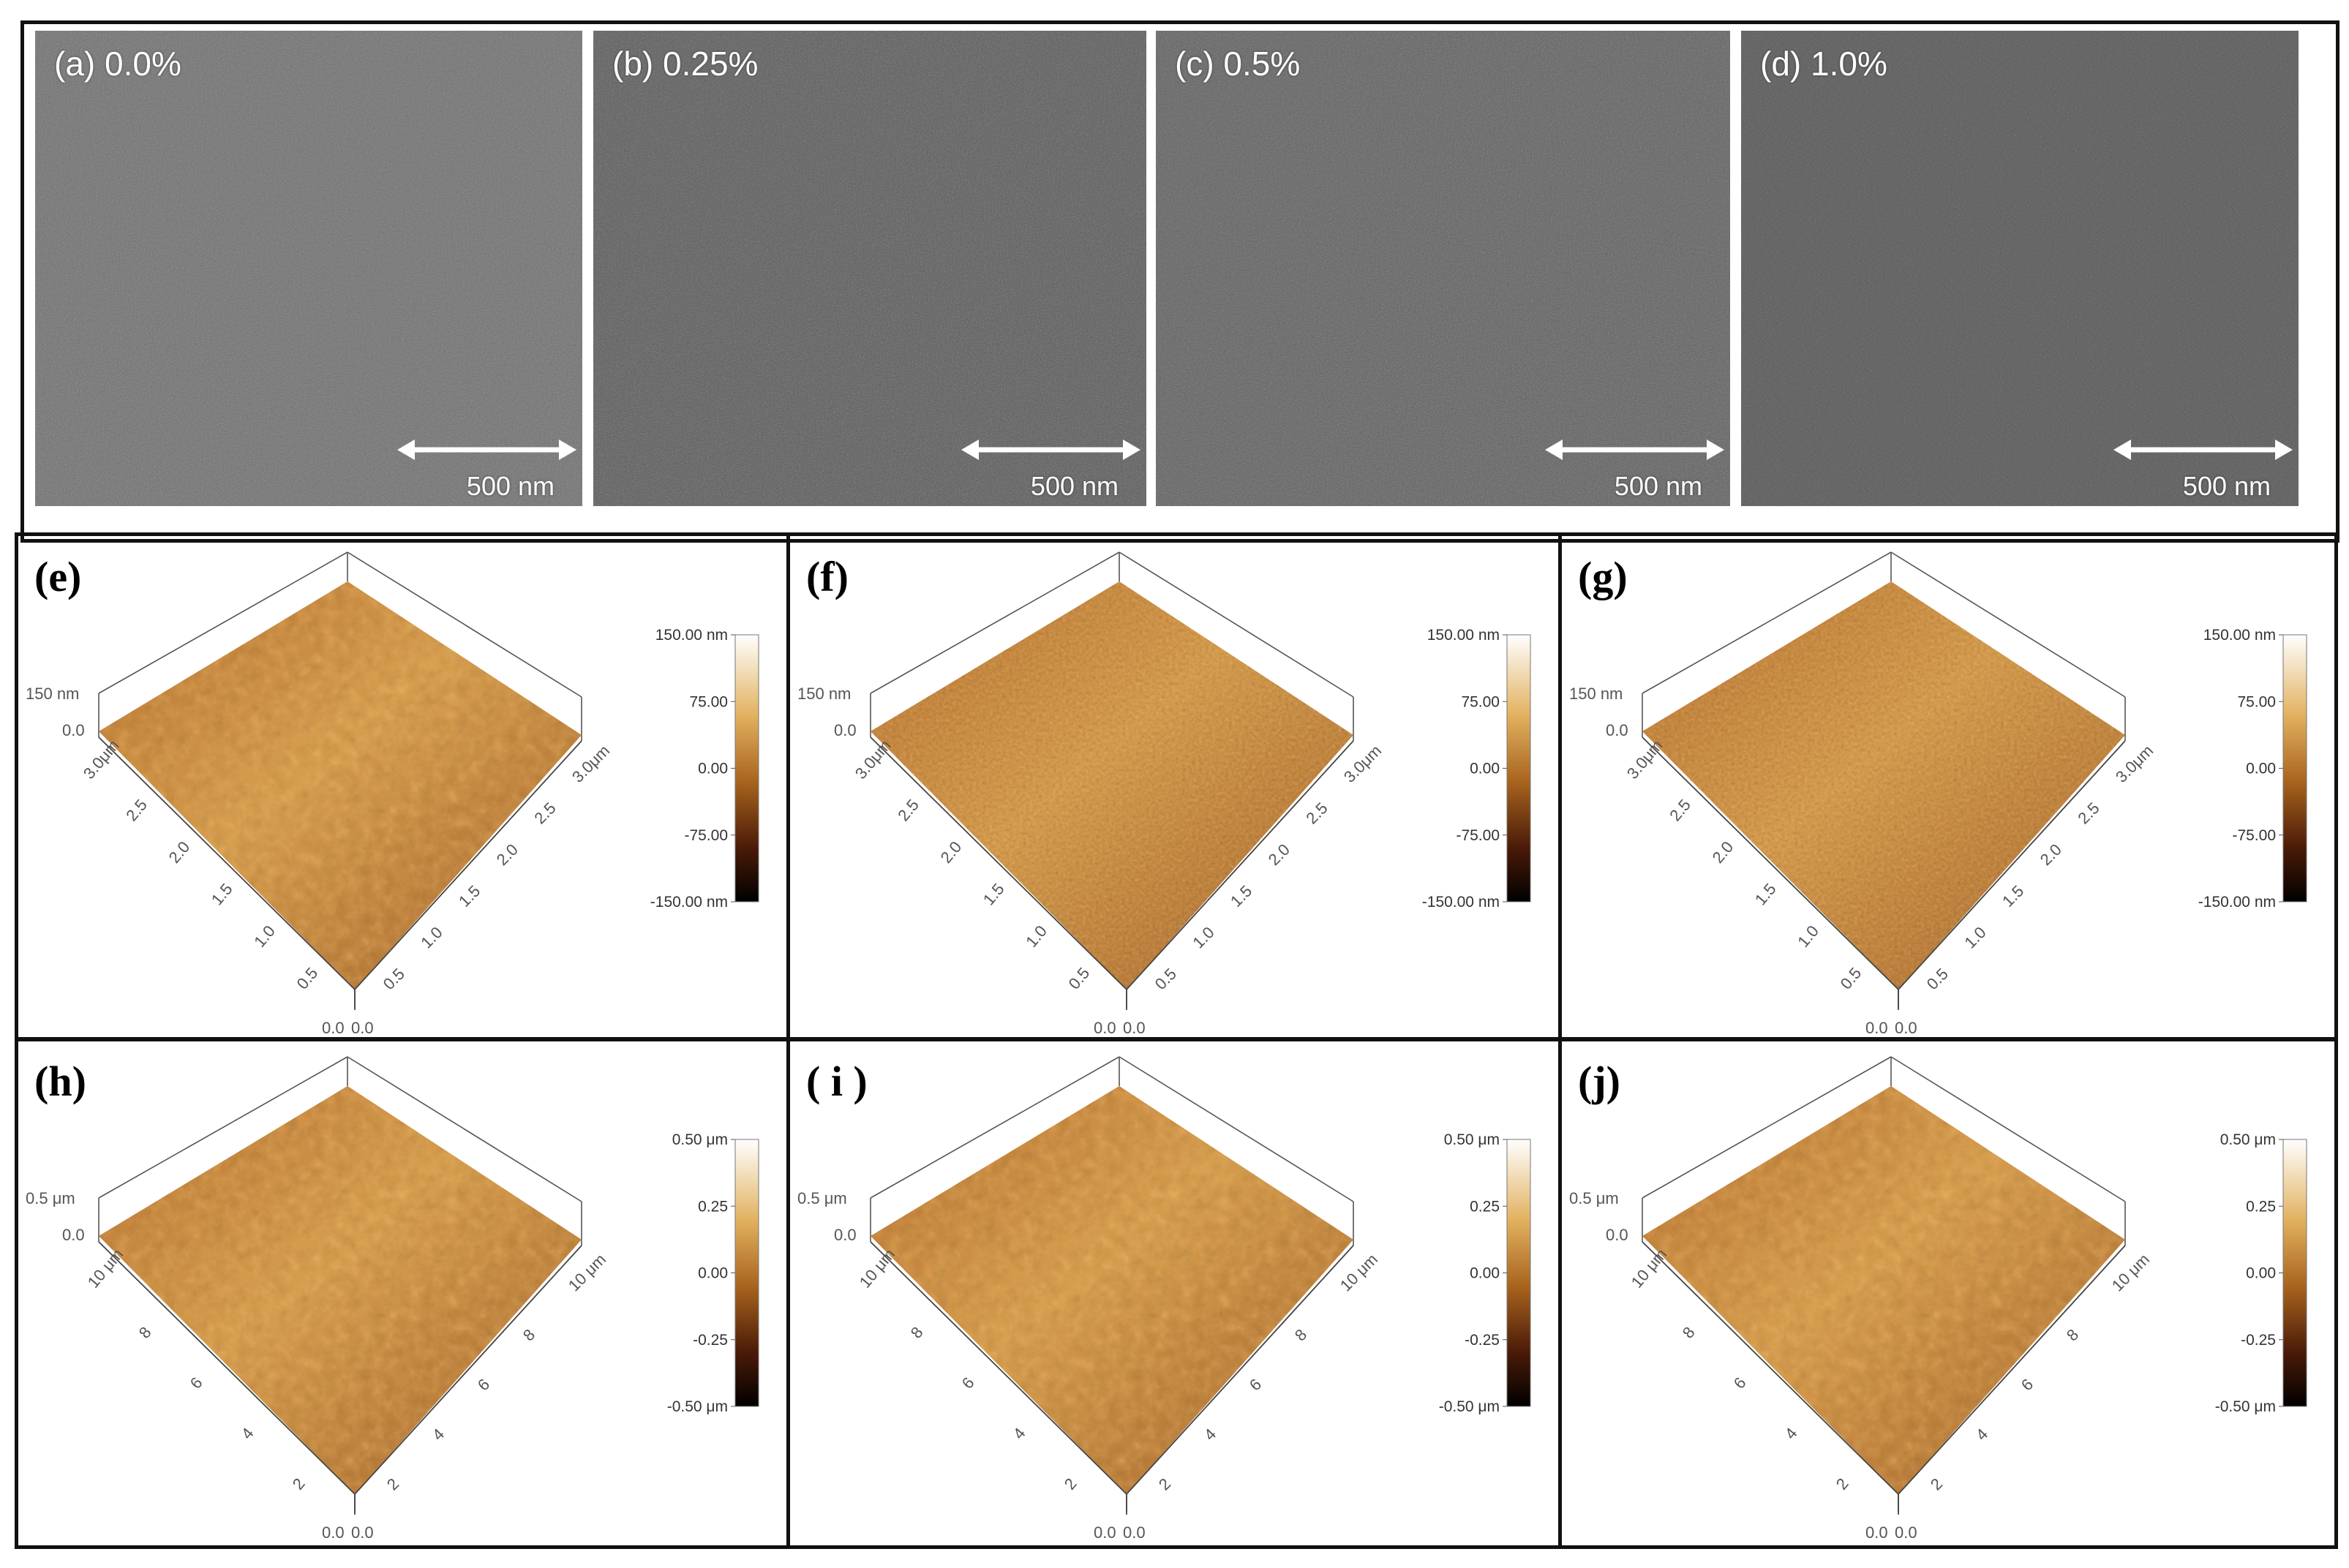 The height and width of the screenshot is (1568, 2349). Describe the element at coordinates (432, 937) in the screenshot. I see `y-axis-tick: 1.0` at that location.